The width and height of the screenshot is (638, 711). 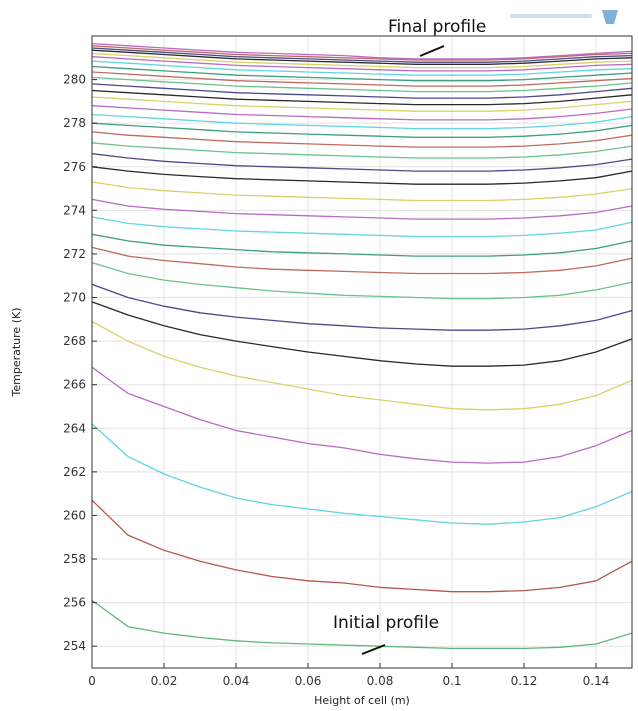 I want to click on x-tick-label: 0.02, so click(x=164, y=681).